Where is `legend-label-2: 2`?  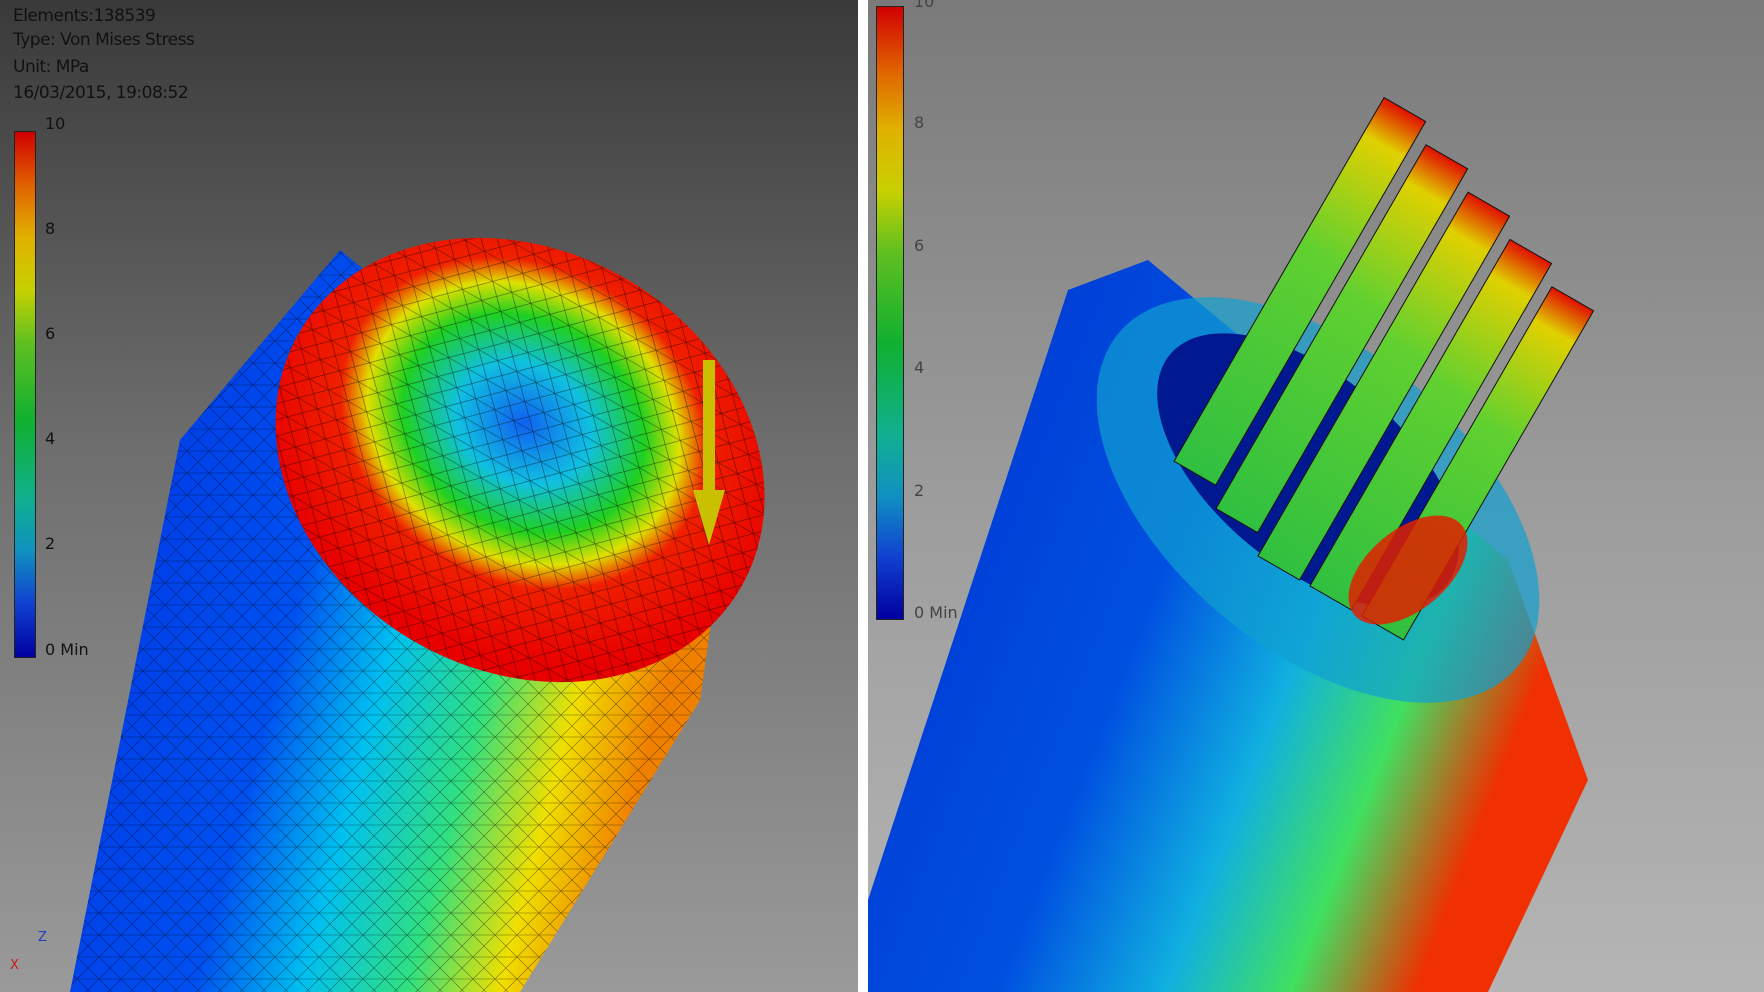 legend-label-2: 2 is located at coordinates (50, 543).